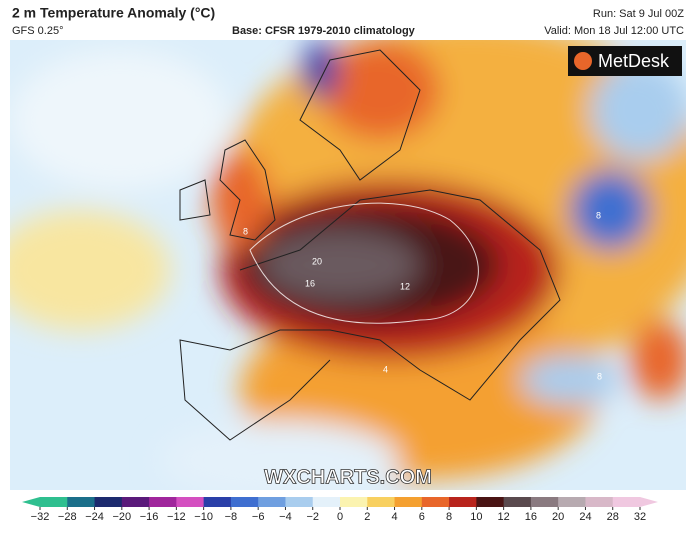 This screenshot has width=696, height=538. Describe the element at coordinates (558, 517) in the screenshot. I see `colorbar-tick-label: 20` at that location.